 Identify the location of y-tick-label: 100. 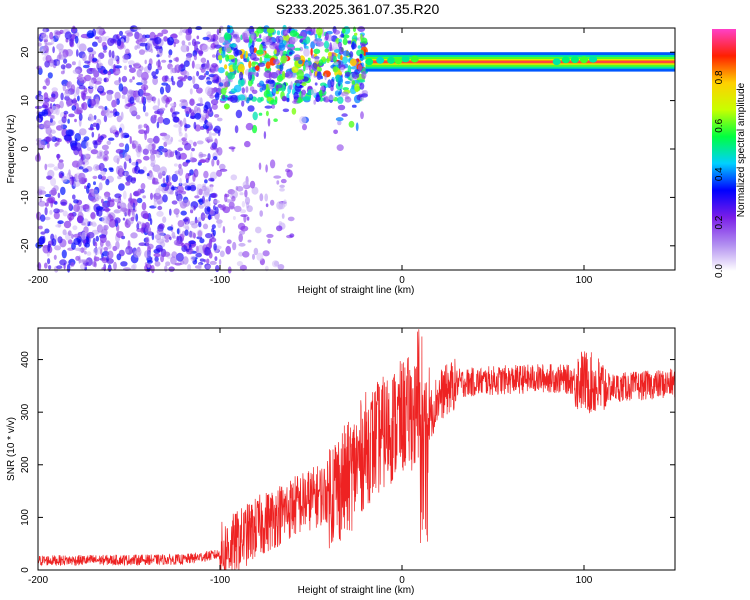
(25, 517).